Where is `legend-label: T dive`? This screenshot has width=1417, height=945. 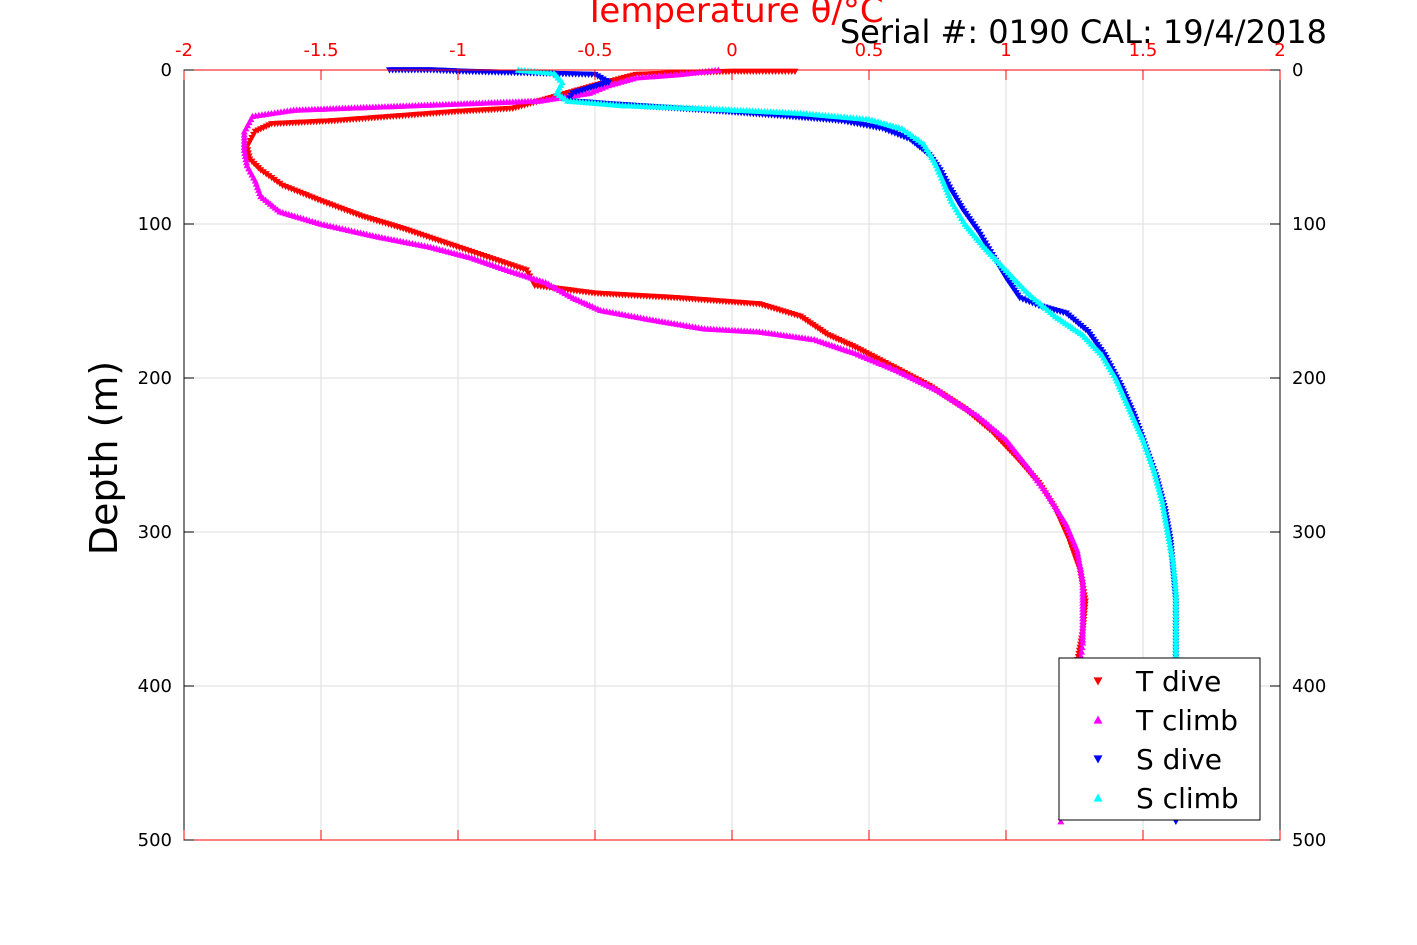
legend-label: T dive is located at coordinates (1178, 681).